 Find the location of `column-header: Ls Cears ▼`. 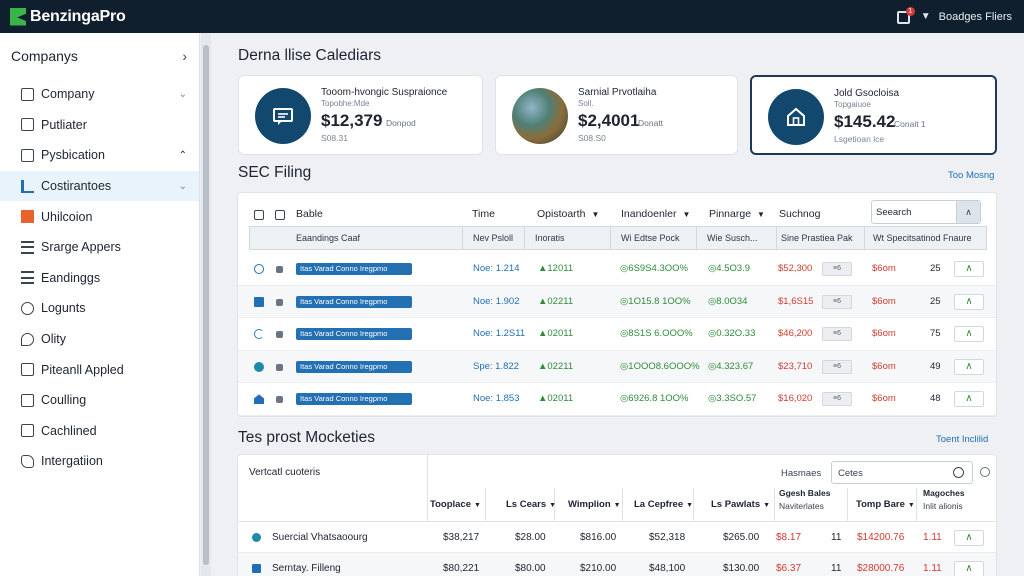

column-header: Ls Cears ▼ is located at coordinates (531, 504).